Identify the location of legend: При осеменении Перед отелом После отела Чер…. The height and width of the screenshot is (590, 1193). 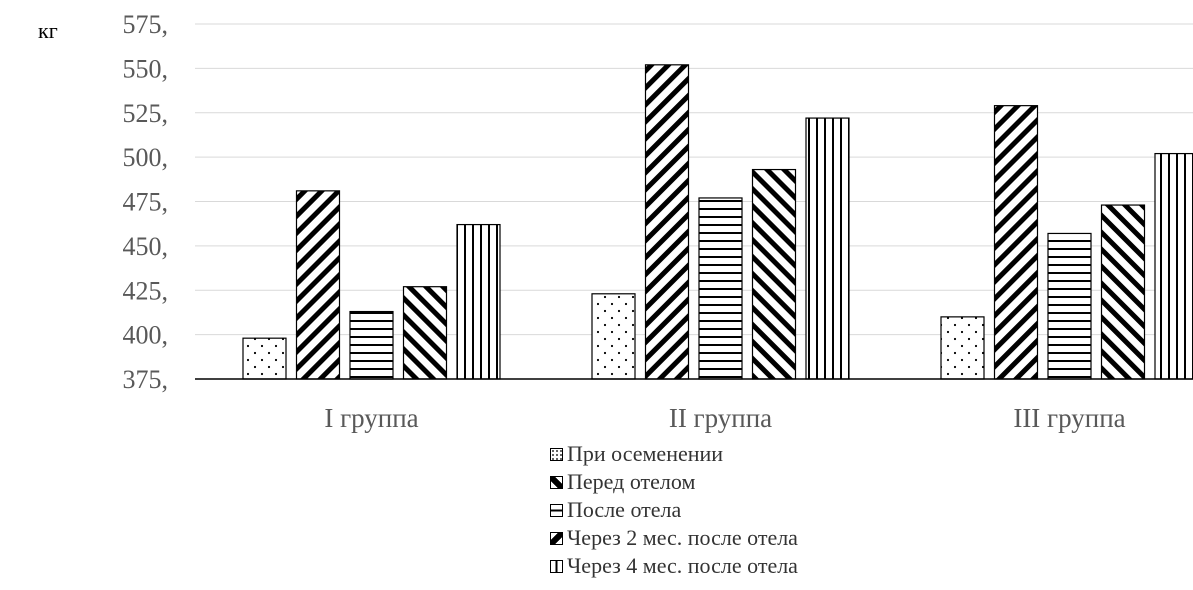
(674, 510).